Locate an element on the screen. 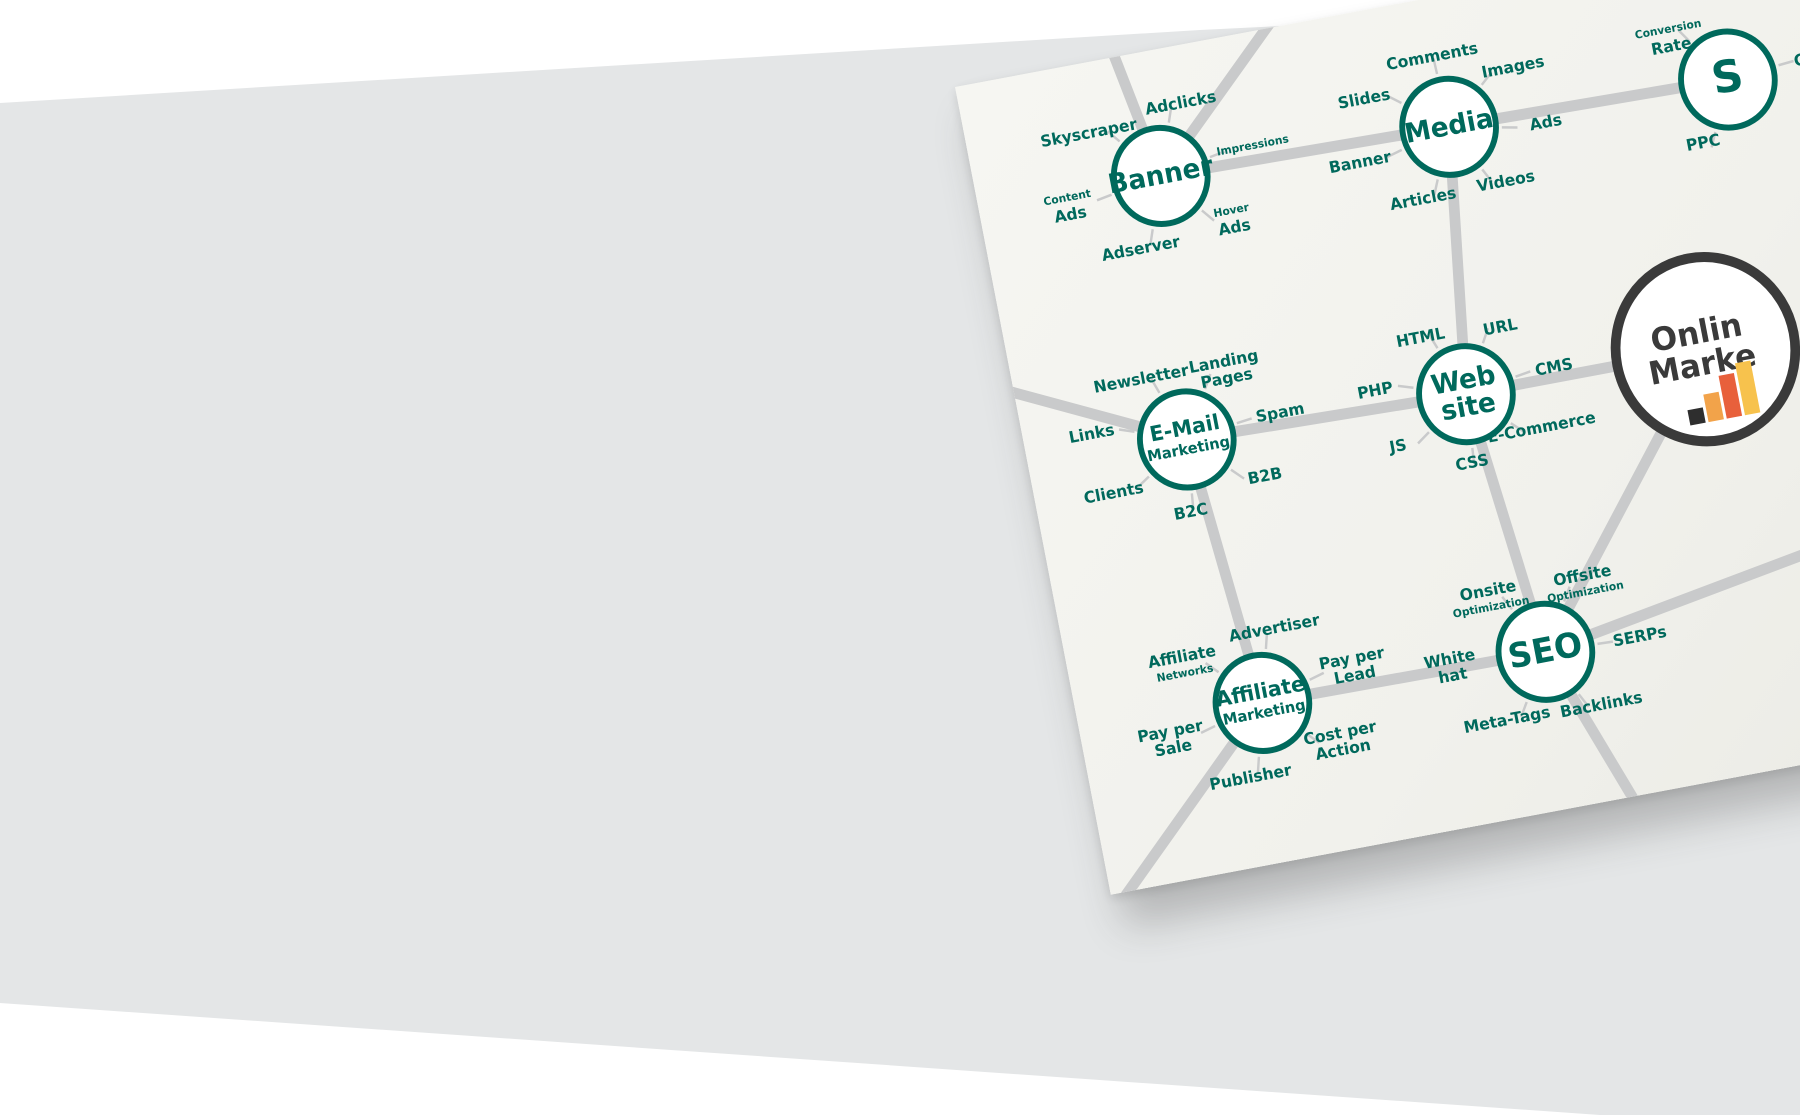  hub-seo: SEO is located at coordinates (1545, 651).